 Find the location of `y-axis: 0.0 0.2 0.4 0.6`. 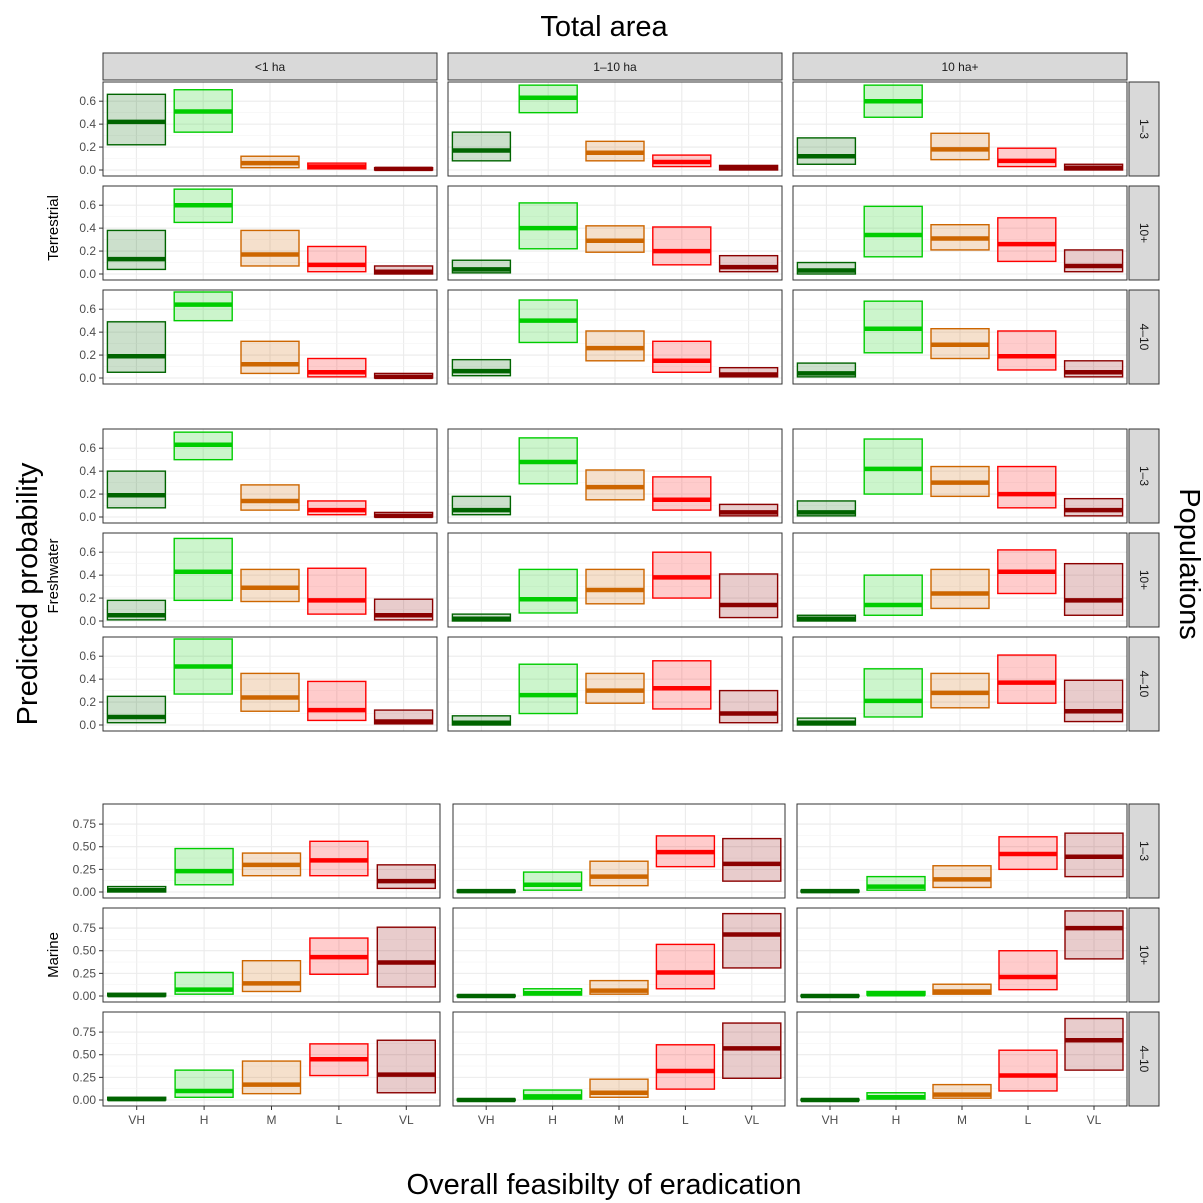

y-axis: 0.0 0.2 0.4 0.6 is located at coordinates (91, 586).